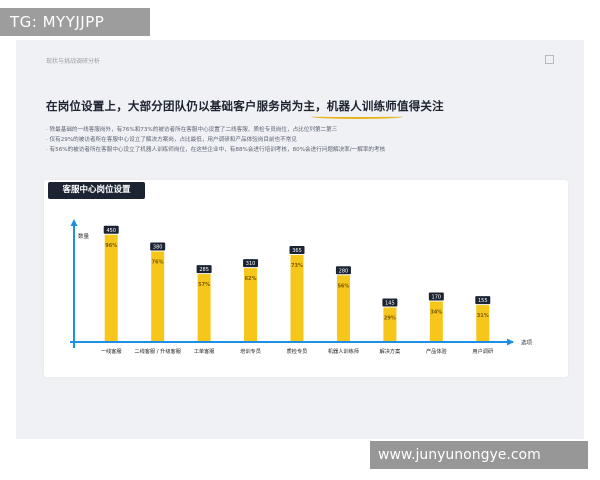 The image size is (600, 480). What do you see at coordinates (343, 351) in the screenshot?
I see `category-label: 机器人训练师` at bounding box center [343, 351].